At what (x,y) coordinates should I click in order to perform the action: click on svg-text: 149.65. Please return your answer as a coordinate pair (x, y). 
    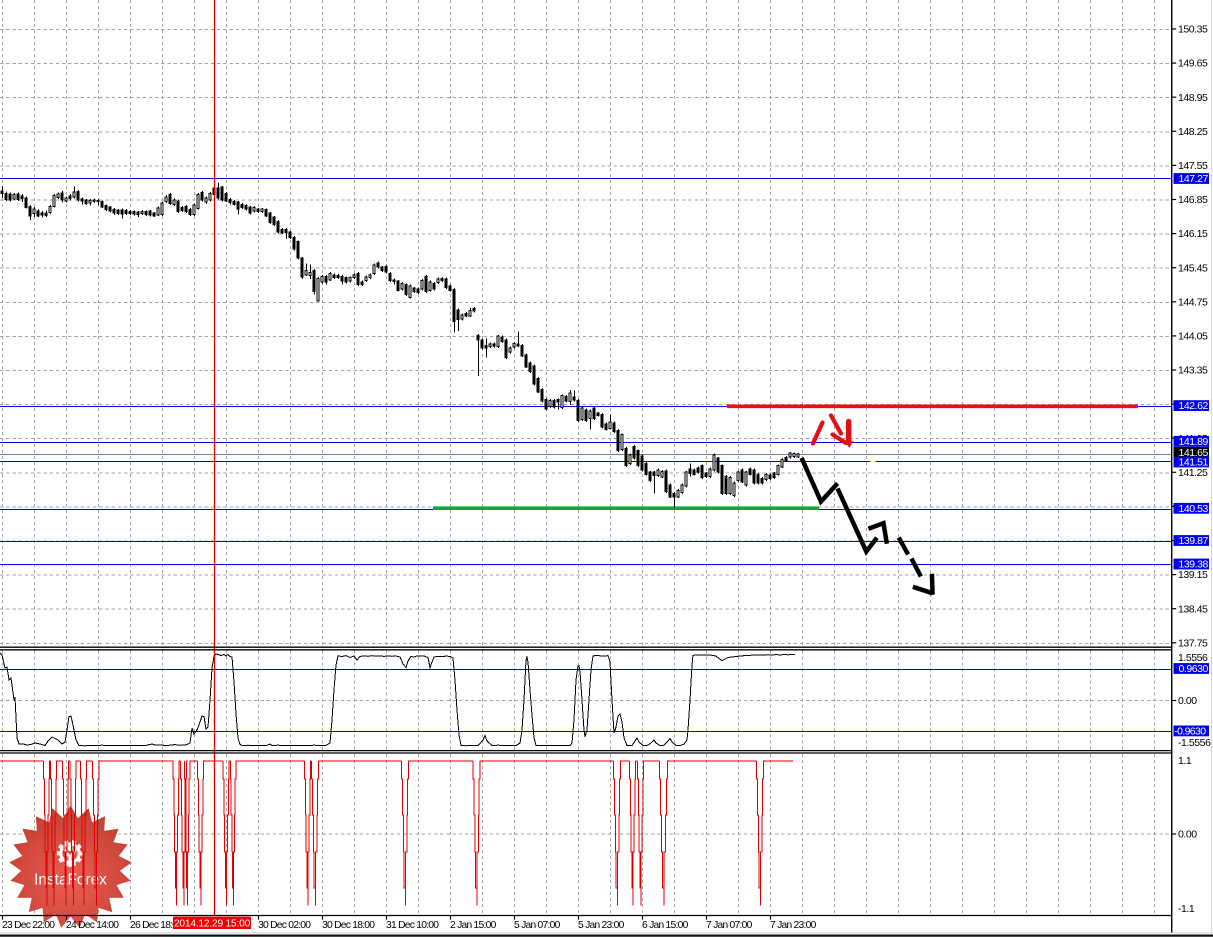
    Looking at the image, I should click on (1193, 64).